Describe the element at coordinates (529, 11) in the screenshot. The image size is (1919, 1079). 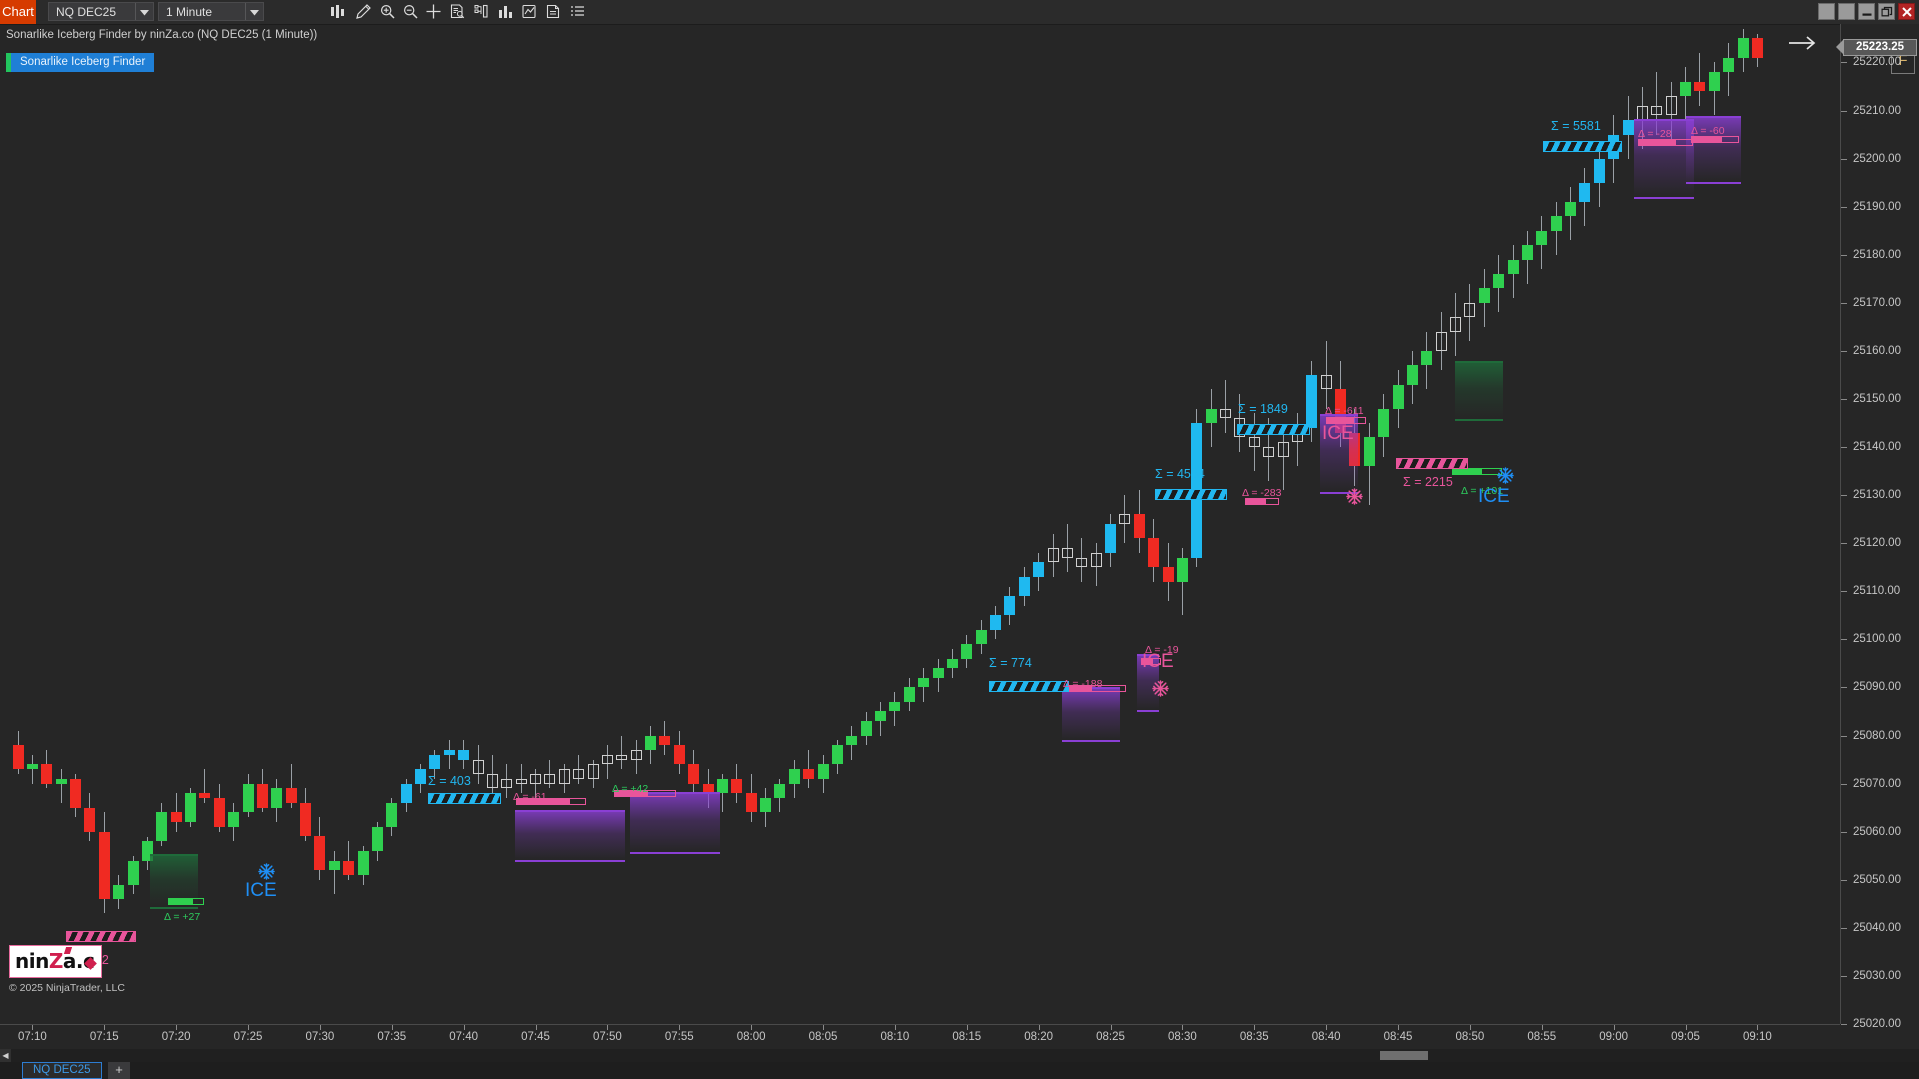
I see `strategies-icon` at that location.